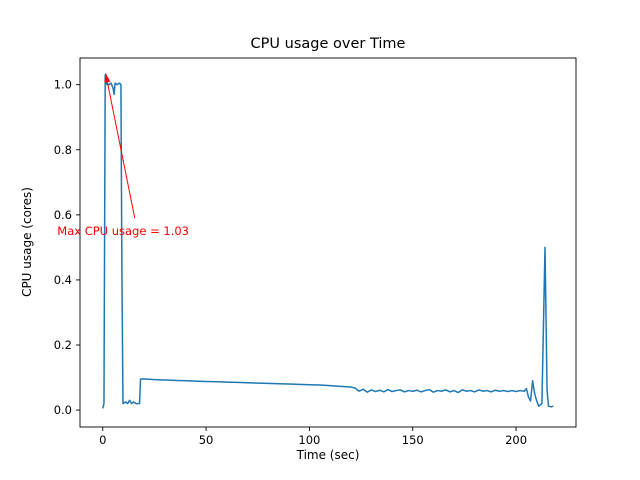  I want to click on chart-title: CPU usage over Time, so click(328, 44).